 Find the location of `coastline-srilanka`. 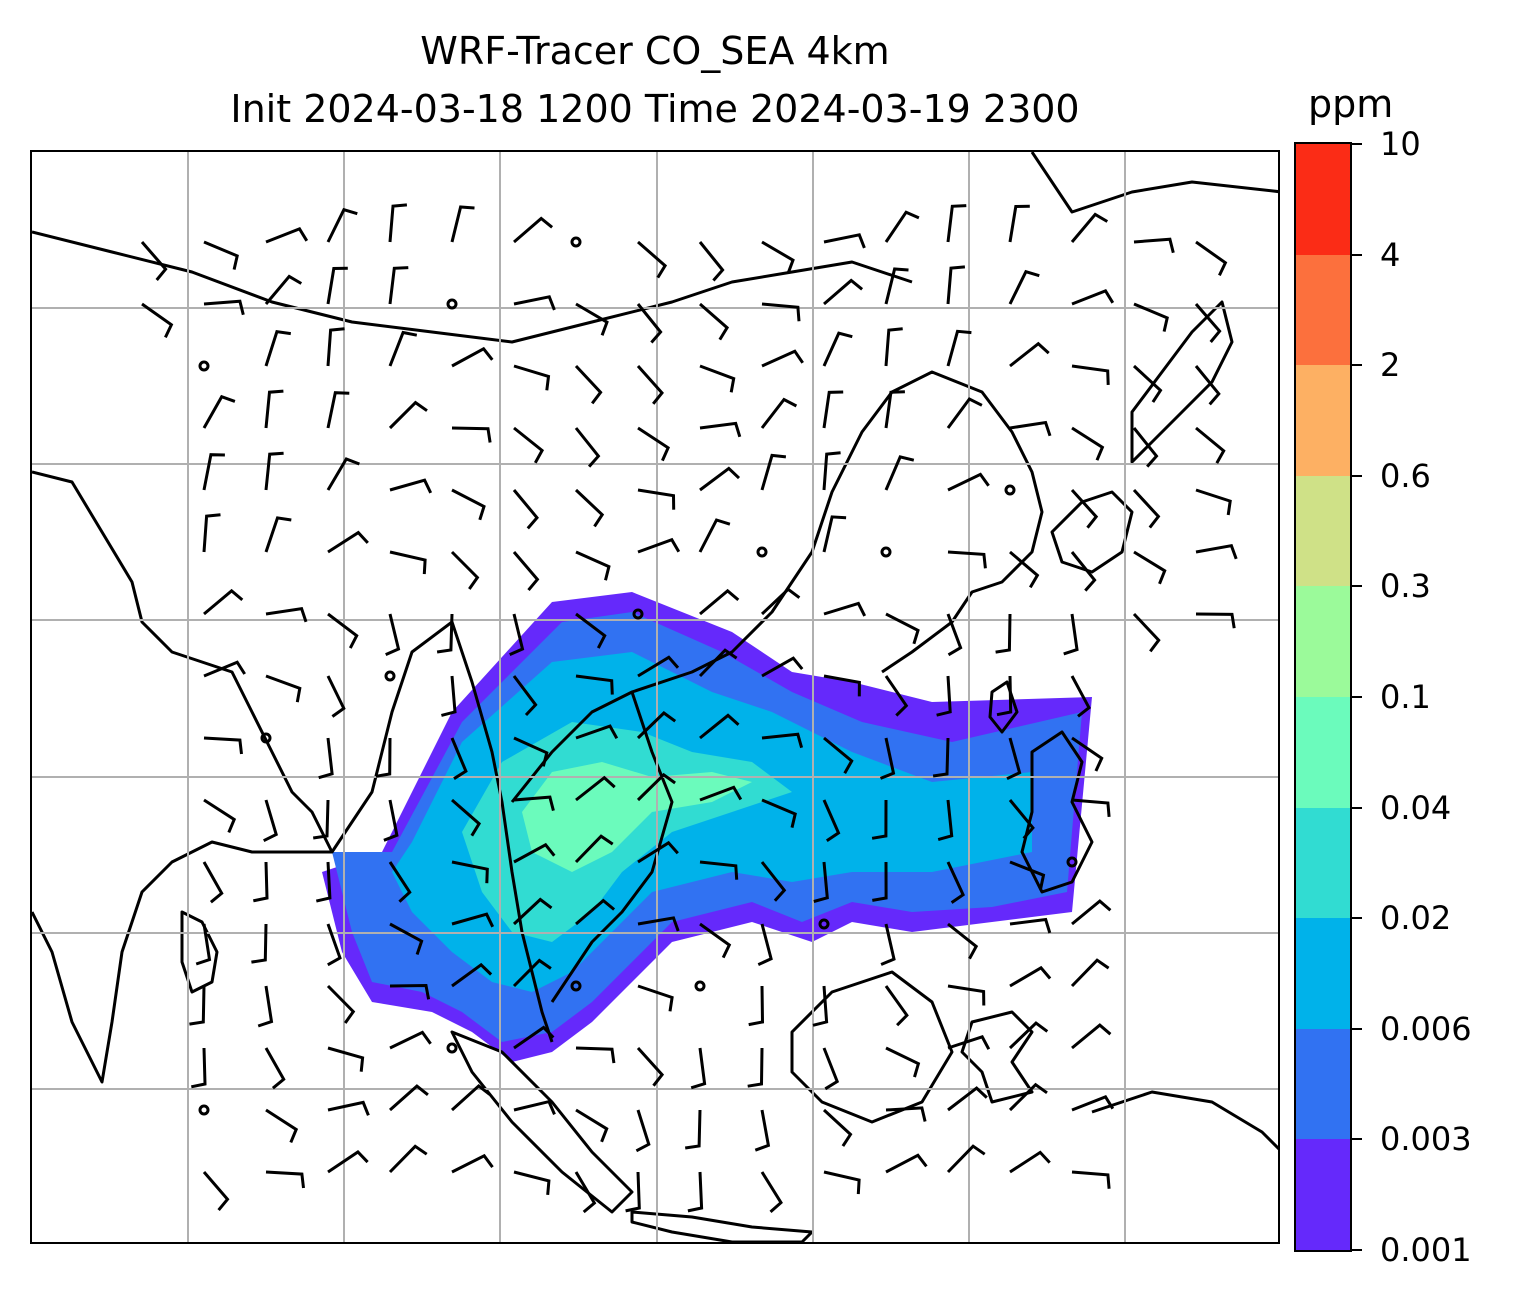

coastline-srilanka is located at coordinates (199, 952).